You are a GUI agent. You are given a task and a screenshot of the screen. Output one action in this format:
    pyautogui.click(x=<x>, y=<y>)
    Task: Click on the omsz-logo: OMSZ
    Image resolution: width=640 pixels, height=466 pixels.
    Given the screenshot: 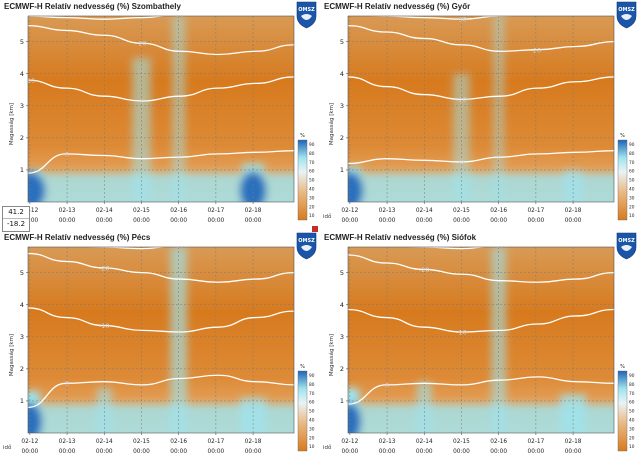 What is the action you would take?
    pyautogui.click(x=626, y=246)
    